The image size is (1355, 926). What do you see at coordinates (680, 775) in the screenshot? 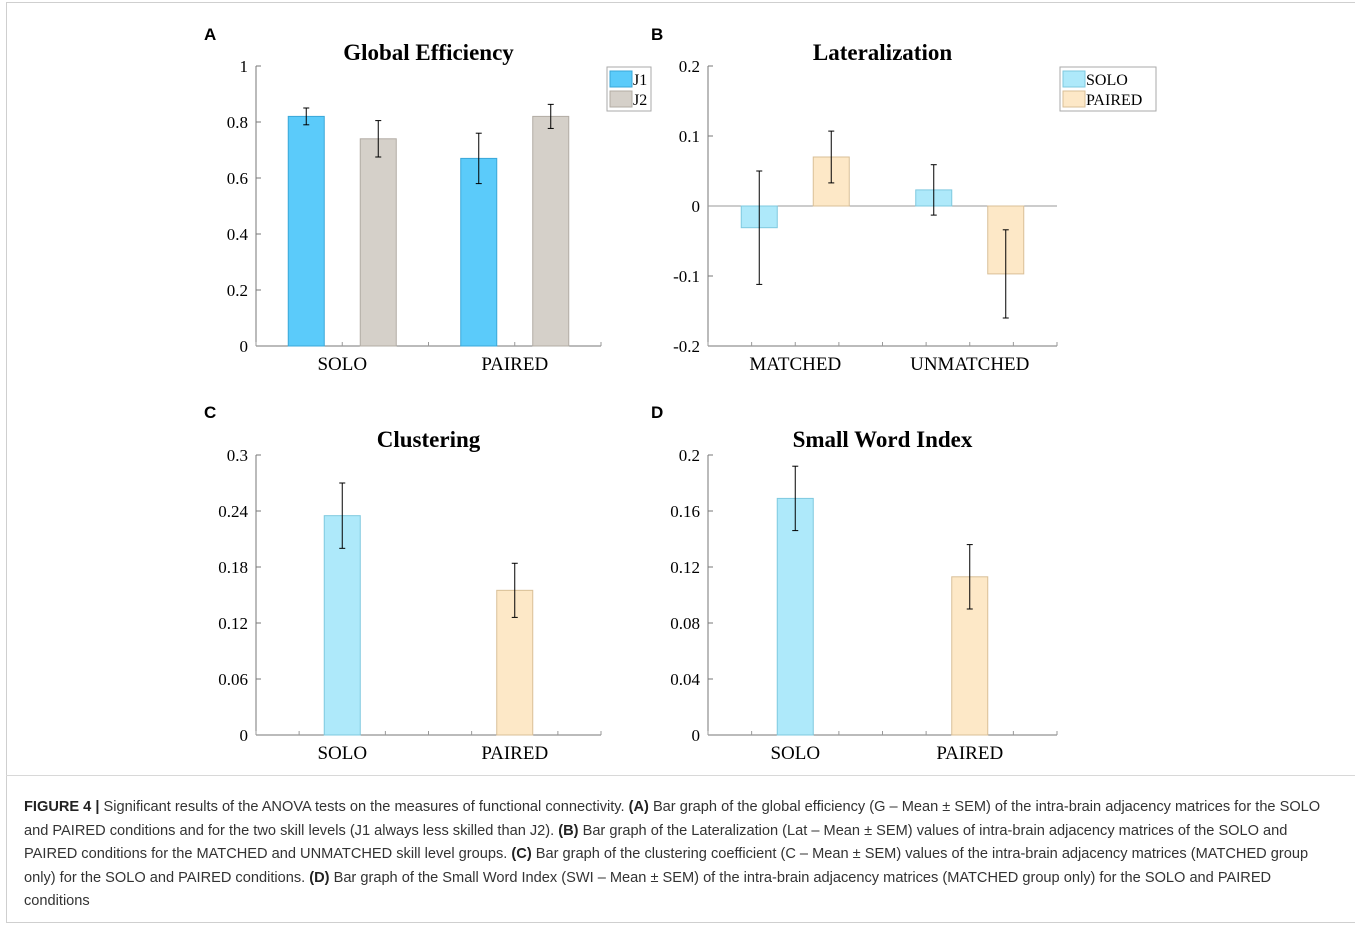
I see `caption-divider` at bounding box center [680, 775].